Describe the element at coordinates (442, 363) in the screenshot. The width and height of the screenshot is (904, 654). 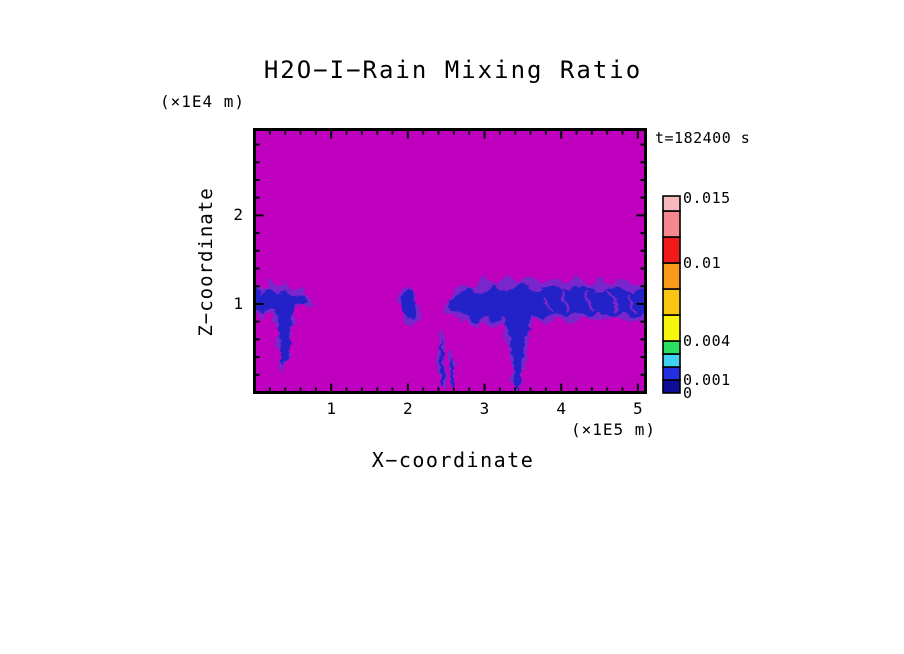
I see `contour-region-streak-1-core` at that location.